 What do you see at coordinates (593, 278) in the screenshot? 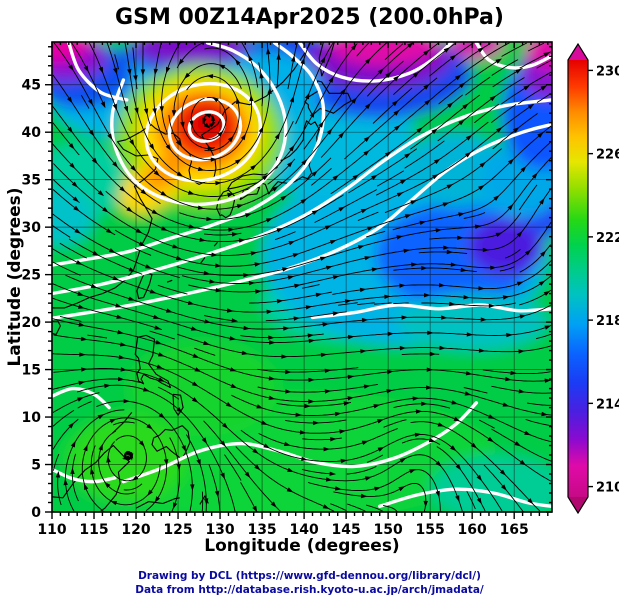
I see `colorbar: 230 226 222 218 214 210` at bounding box center [593, 278].